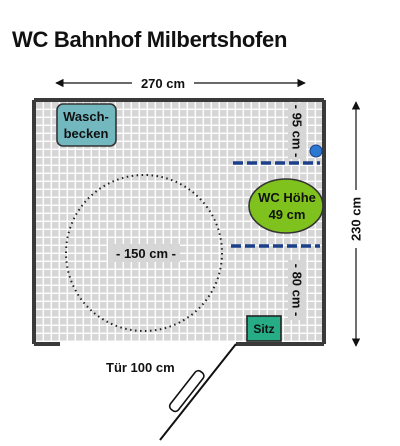 The image size is (400, 446). I want to click on turning-circle-label: - 150 cm -, so click(146, 253).